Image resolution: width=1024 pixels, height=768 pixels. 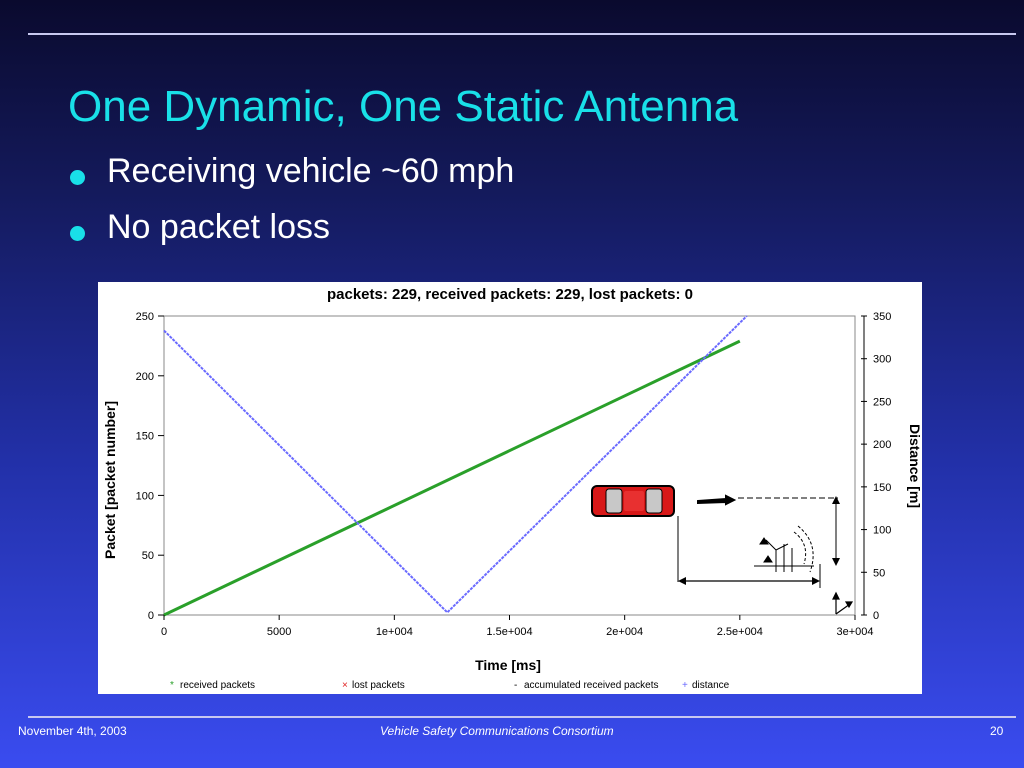 What do you see at coordinates (403, 106) in the screenshot?
I see `slide-title: One Dynamic, One Static Antenna` at bounding box center [403, 106].